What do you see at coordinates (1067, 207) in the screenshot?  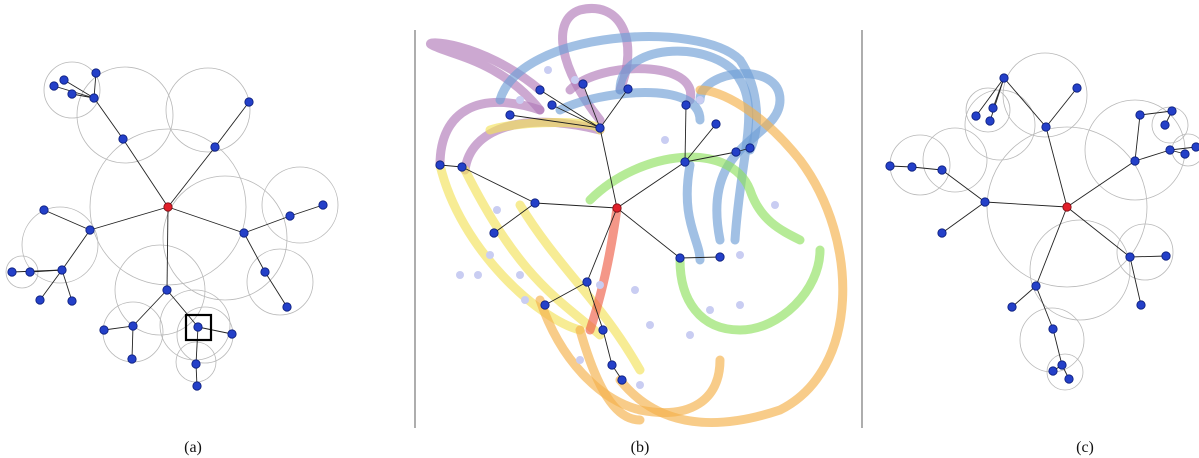 I see `c-root-node` at bounding box center [1067, 207].